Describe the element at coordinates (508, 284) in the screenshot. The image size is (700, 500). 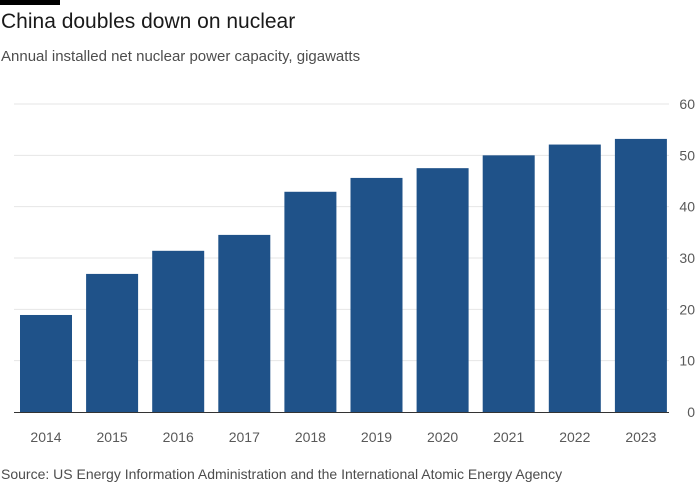
I see `bar-2021` at that location.